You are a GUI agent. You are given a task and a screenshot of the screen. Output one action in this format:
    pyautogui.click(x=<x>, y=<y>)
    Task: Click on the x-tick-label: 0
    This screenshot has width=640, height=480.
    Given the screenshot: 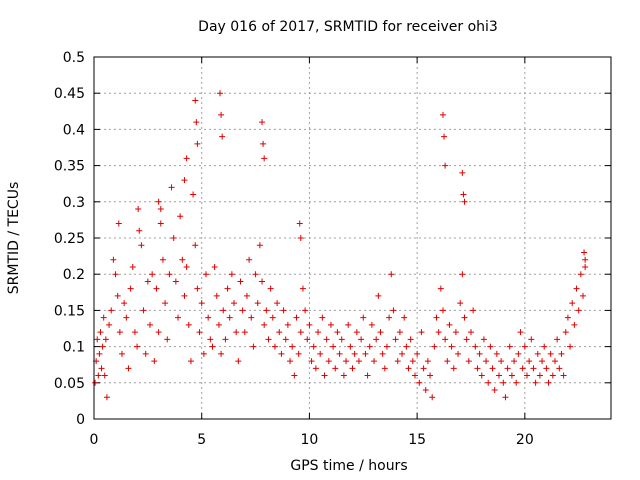 What is the action you would take?
    pyautogui.click(x=94, y=440)
    